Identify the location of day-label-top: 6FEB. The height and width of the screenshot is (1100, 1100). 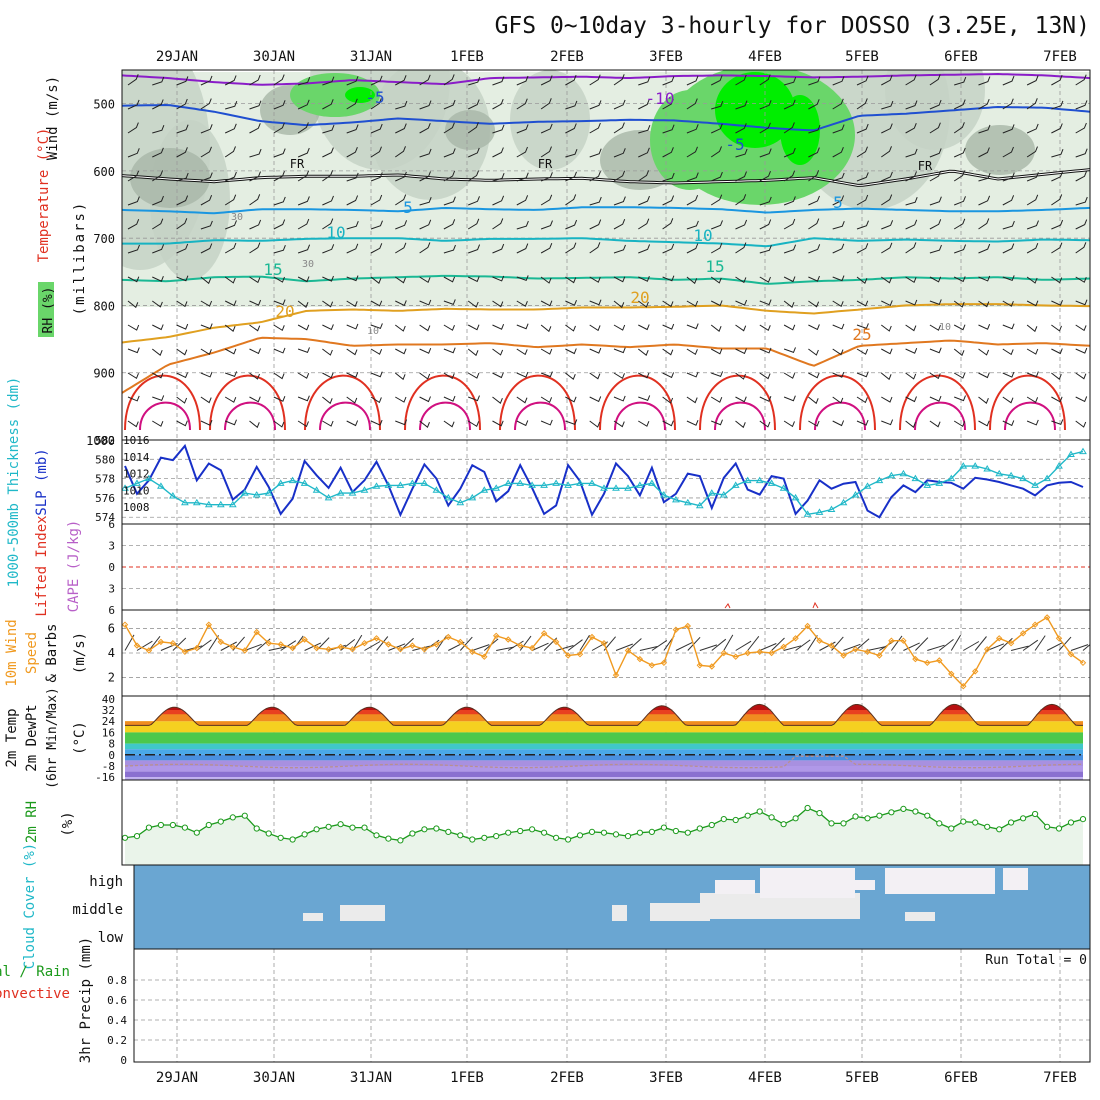
(961, 57).